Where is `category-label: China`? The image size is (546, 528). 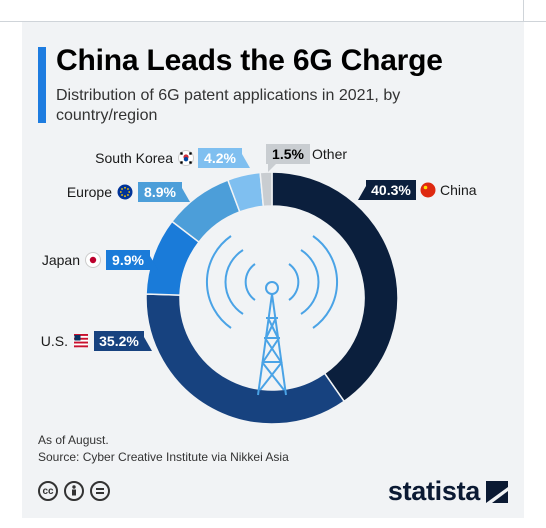 category-label: China is located at coordinates (458, 190).